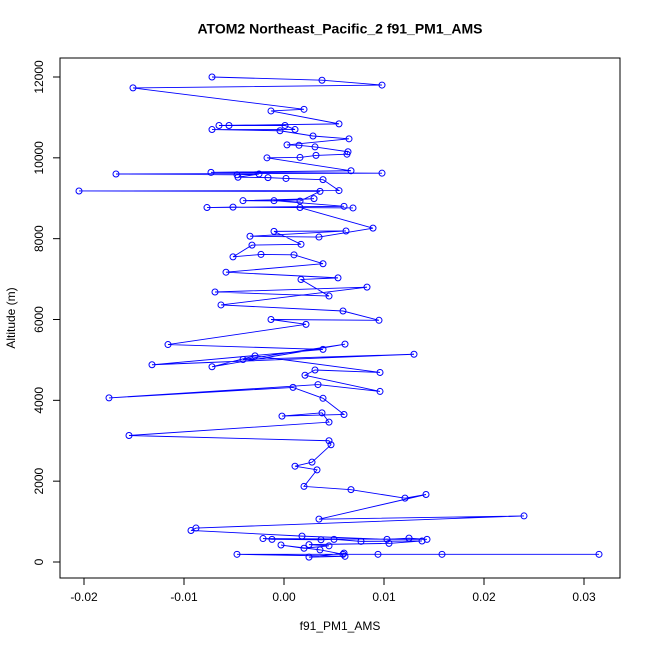 The image size is (650, 650). I want to click on x-tick-label: 0.01, so click(384, 597).